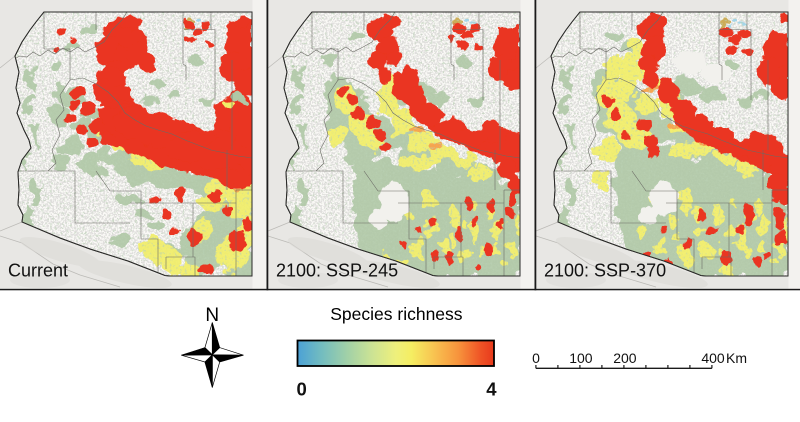  What do you see at coordinates (396, 314) in the screenshot?
I see `svg-text: Species richness` at bounding box center [396, 314].